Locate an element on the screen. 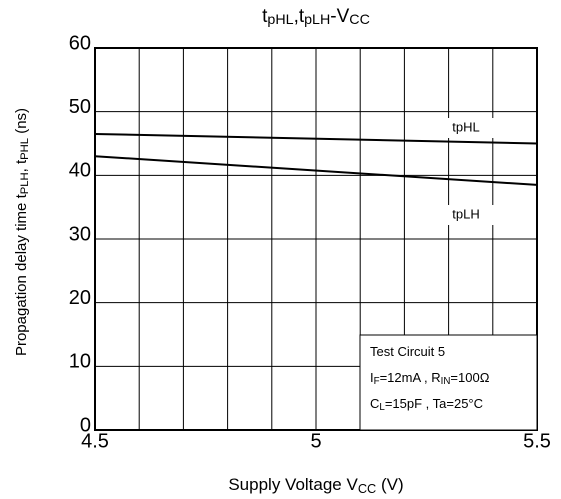  annotation-part: F is located at coordinates (377, 381).